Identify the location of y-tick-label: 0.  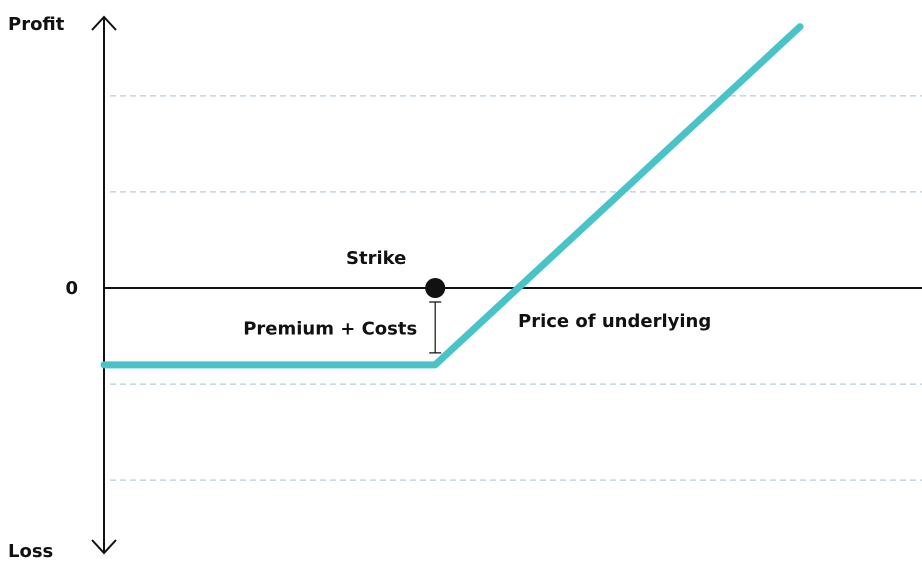
(71, 288).